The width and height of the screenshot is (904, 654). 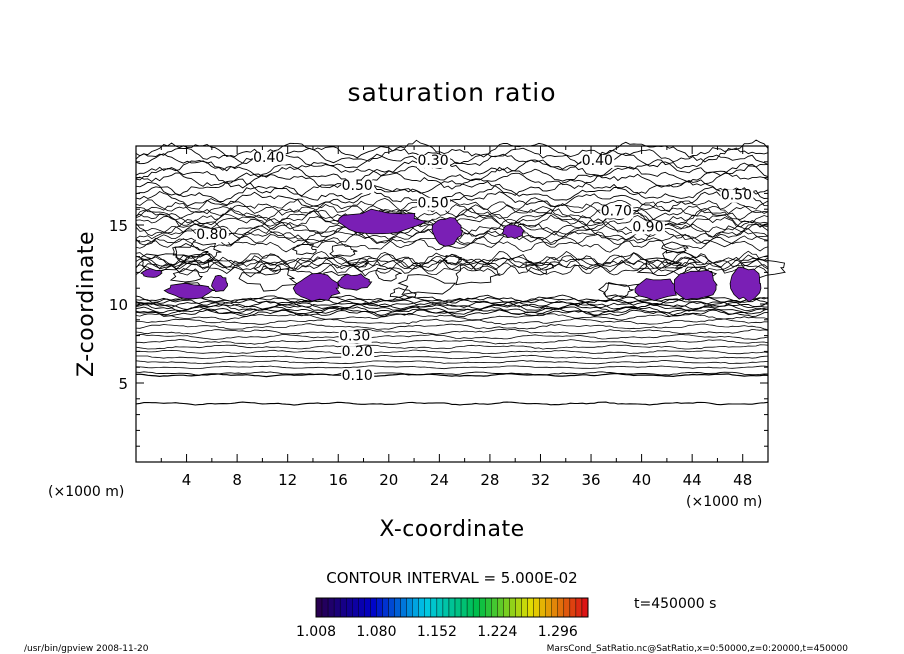 I want to click on x-tick-label: 32, so click(x=540, y=480).